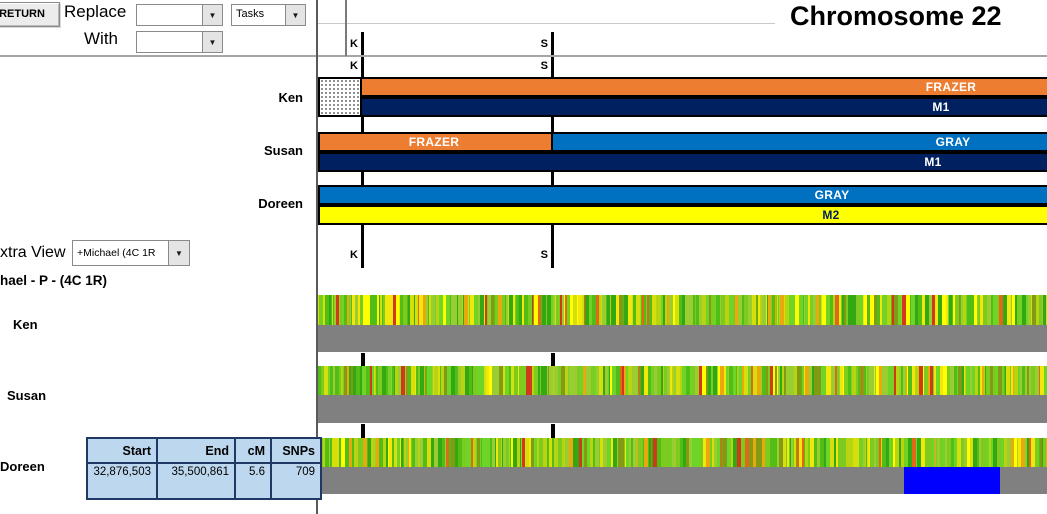 This screenshot has width=1047, height=514. What do you see at coordinates (953, 142) in the screenshot?
I see `susan-segment-label-gray: GRAY` at bounding box center [953, 142].